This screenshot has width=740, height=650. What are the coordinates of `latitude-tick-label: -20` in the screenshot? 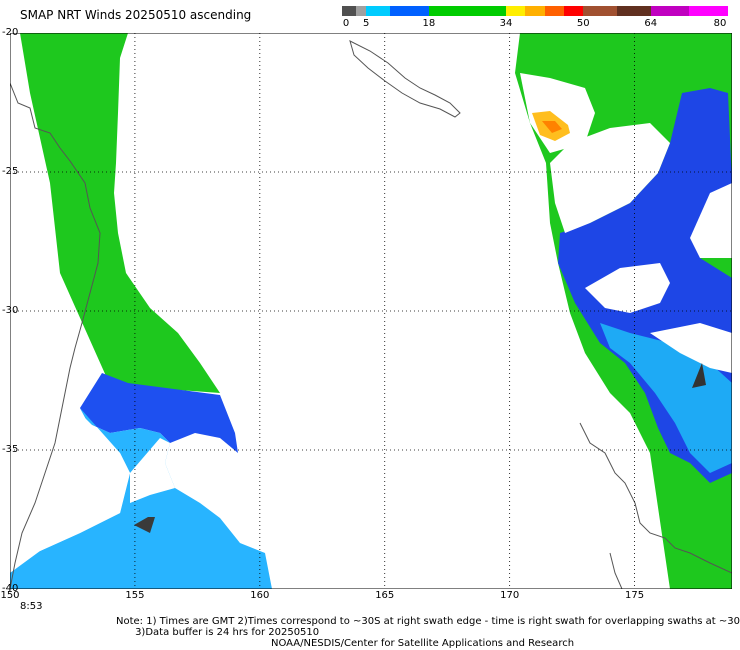 It's located at (10, 32).